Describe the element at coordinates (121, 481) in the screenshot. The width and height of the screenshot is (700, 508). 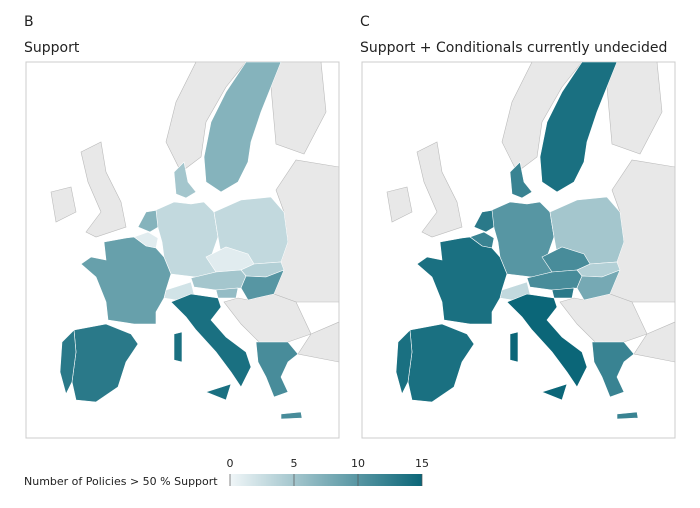
I see `legend-title: Number of Policies > 50 % Support` at that location.